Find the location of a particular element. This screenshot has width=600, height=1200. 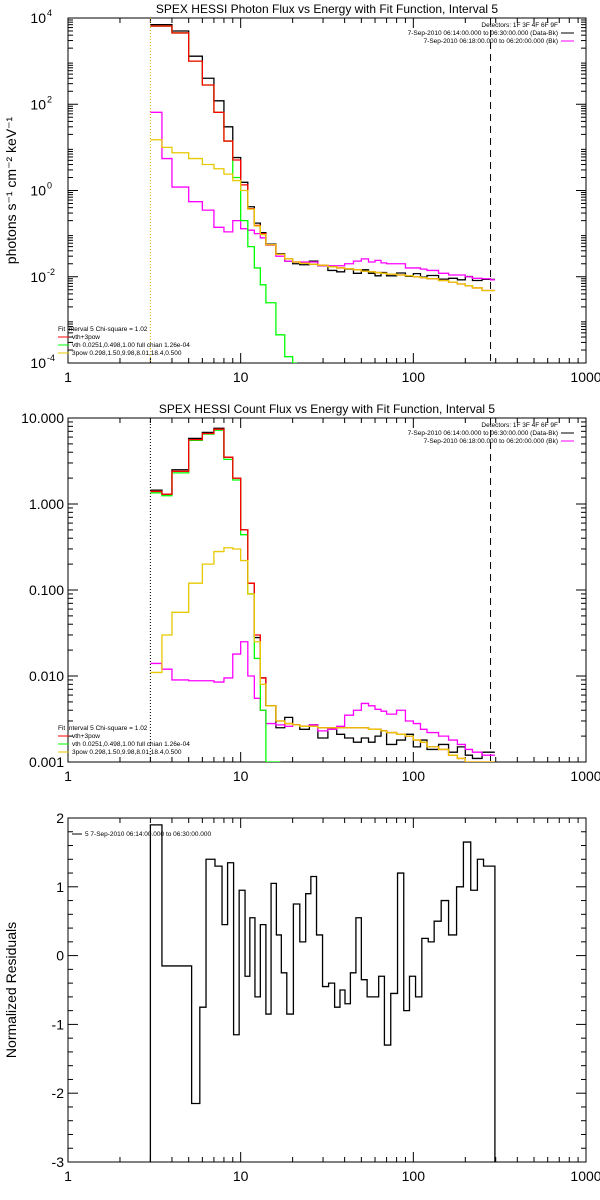

y-tick-exponent: 0 is located at coordinates (49, 186).